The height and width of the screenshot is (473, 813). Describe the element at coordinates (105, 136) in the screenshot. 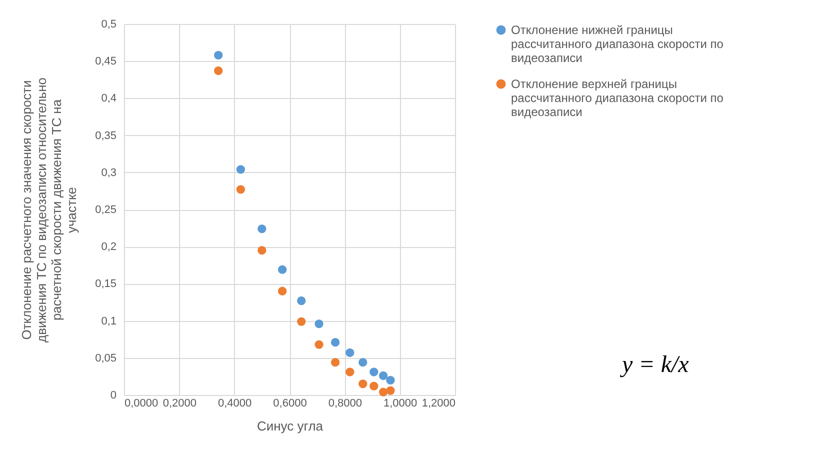

I see `y-tick-label: 0,35` at that location.